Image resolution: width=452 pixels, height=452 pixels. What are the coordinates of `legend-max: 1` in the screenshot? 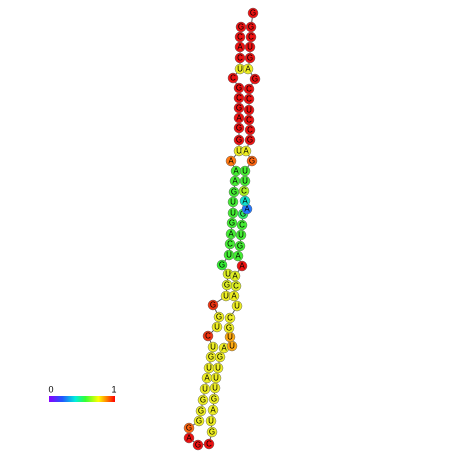 It's located at (113, 389).